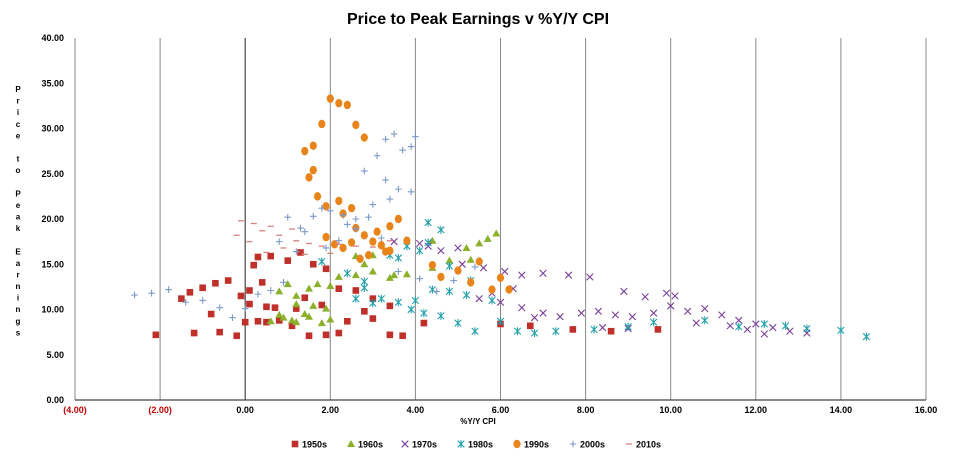 This screenshot has width=956, height=465. Describe the element at coordinates (643, 445) in the screenshot. I see `legend-item: 2010s` at that location.